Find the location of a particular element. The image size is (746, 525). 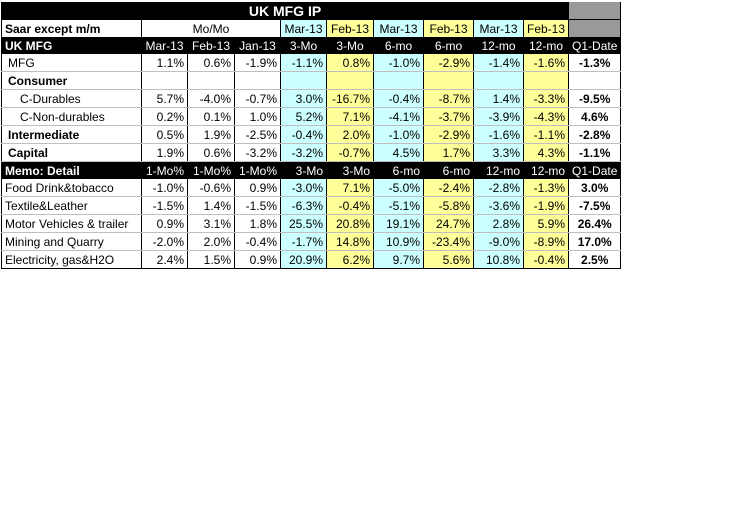

value-cell: 0.2% is located at coordinates (164, 116).